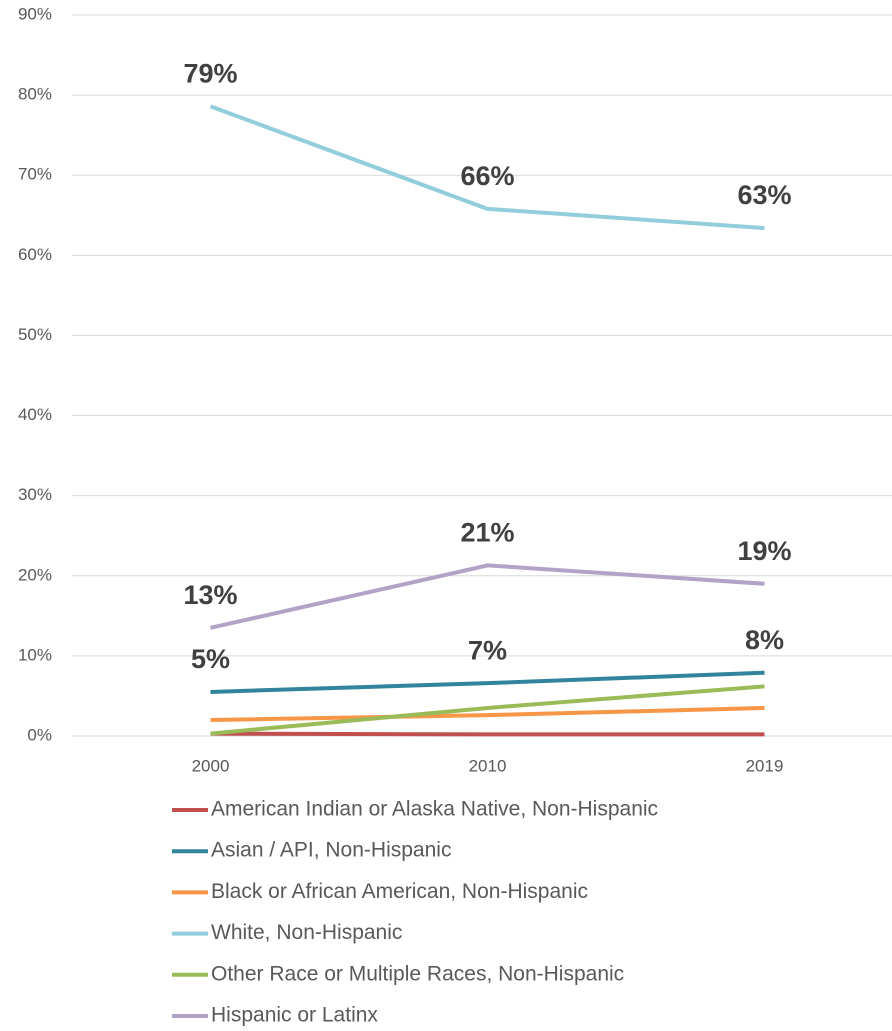 This screenshot has width=892, height=1031. Describe the element at coordinates (35, 654) in the screenshot. I see `y-tick-label: 10%` at that location.